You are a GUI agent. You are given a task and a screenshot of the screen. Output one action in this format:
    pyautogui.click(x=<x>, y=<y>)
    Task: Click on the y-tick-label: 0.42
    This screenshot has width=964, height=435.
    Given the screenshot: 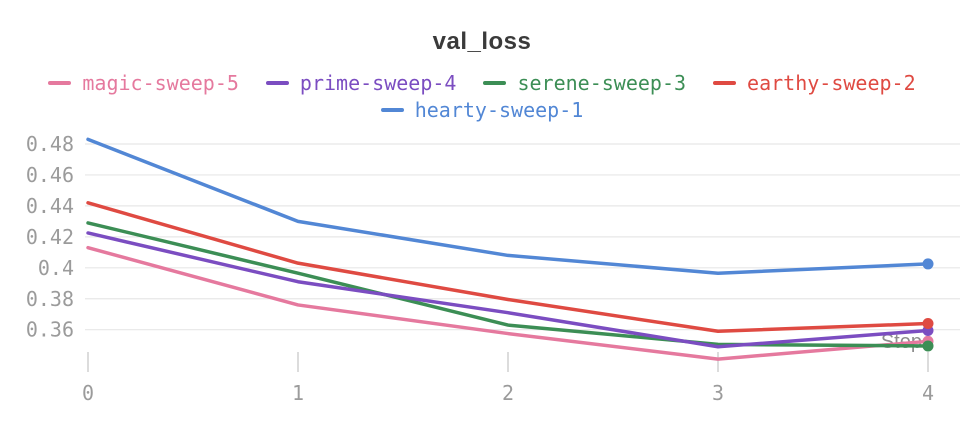 What is the action you would take?
    pyautogui.click(x=50, y=237)
    